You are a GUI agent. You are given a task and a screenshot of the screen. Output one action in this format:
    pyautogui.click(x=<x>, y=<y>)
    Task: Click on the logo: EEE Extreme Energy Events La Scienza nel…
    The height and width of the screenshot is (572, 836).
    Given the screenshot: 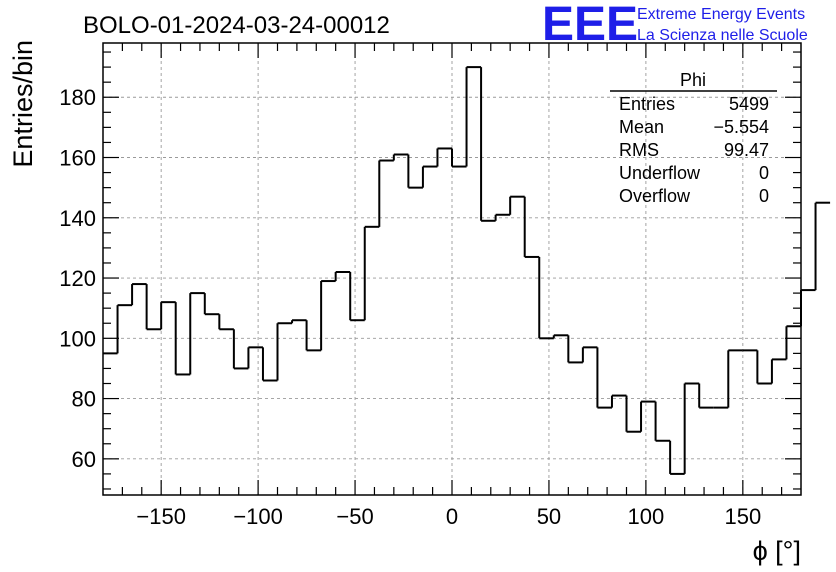 What is the action you would take?
    pyautogui.click(x=675, y=25)
    